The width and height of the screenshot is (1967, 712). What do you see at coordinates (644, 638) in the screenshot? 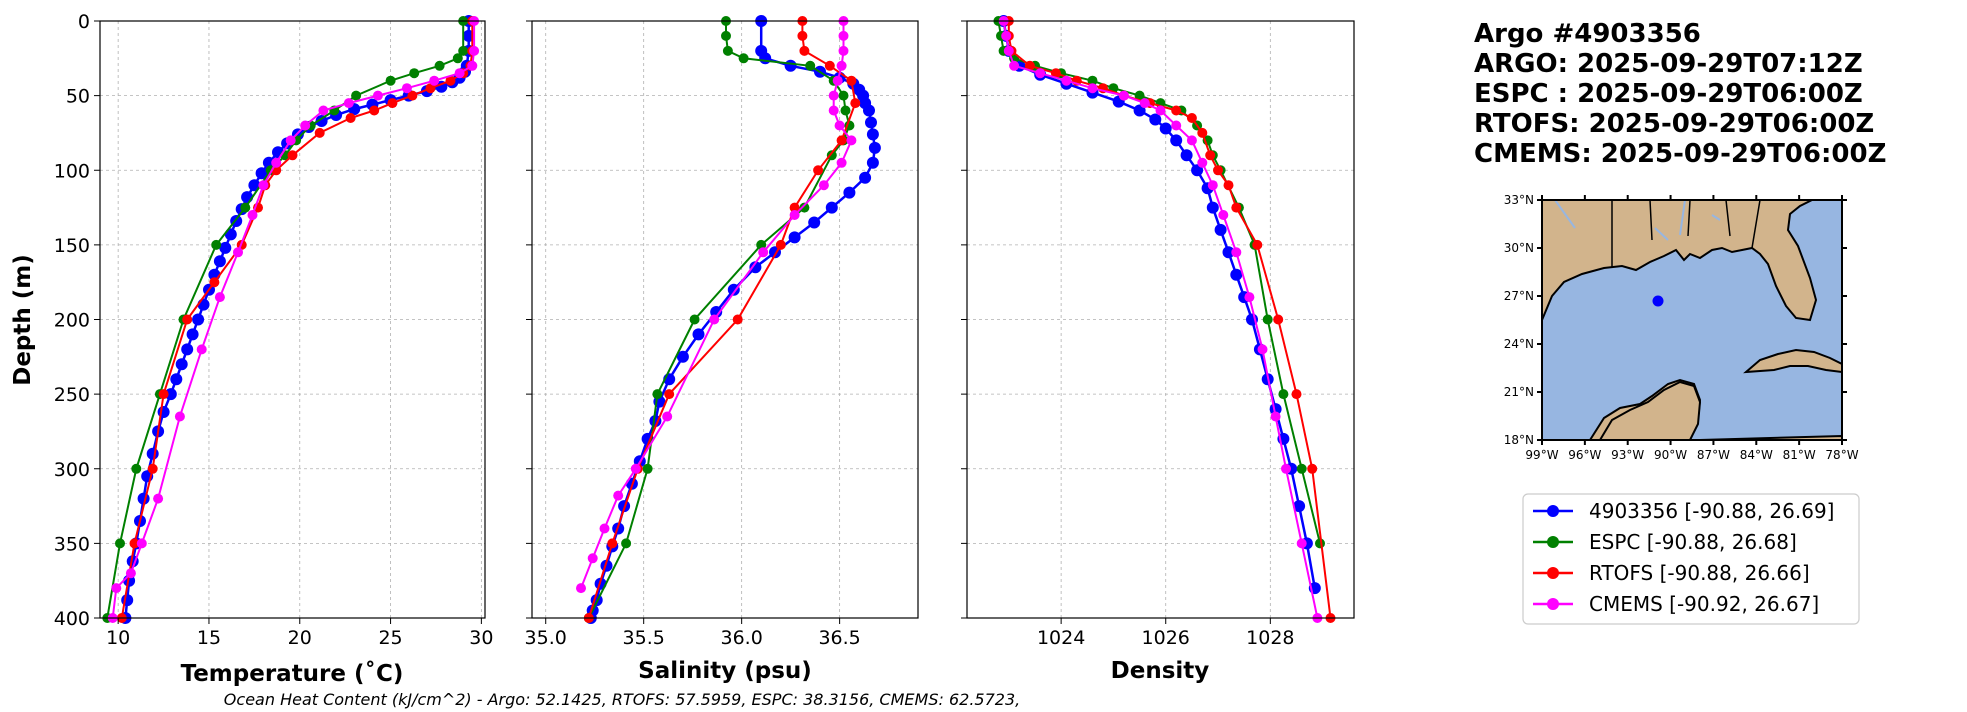
I see `salinity-x-tick-label: 35.5` at bounding box center [644, 638].